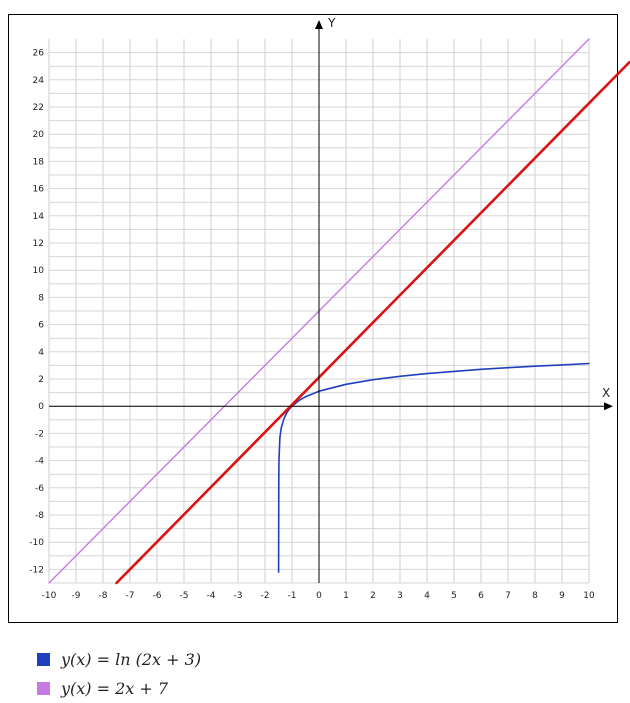 The width and height of the screenshot is (630, 703). What do you see at coordinates (39, 489) in the screenshot?
I see `y-tick-label: -6` at bounding box center [39, 489].